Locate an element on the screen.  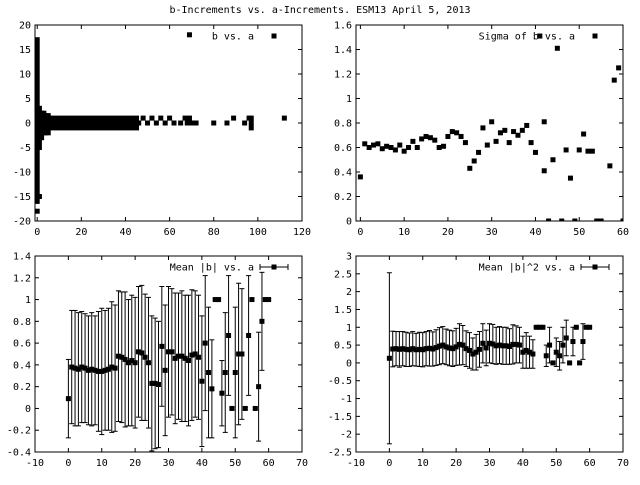
x-tick-label: 30 is located at coordinates (168, 463).